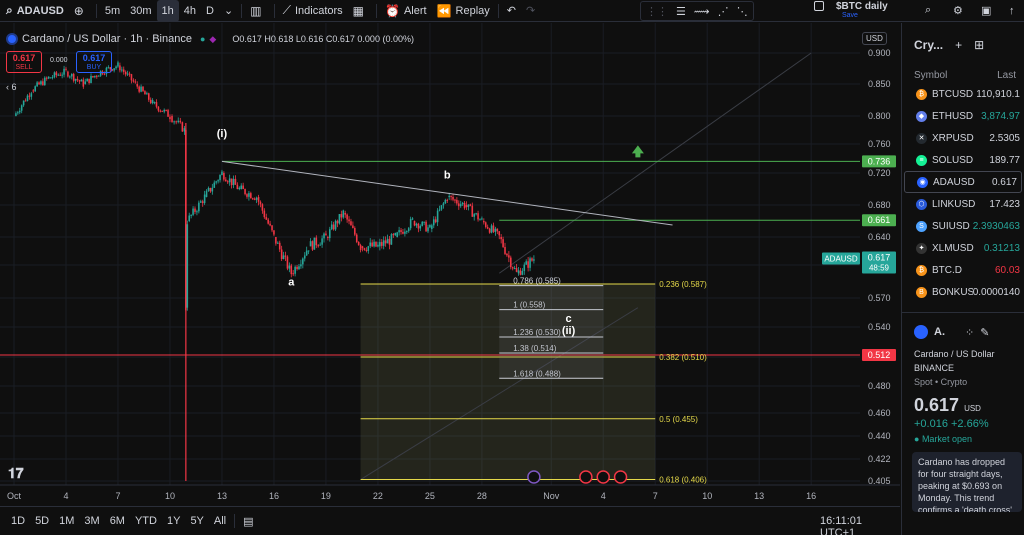 The image size is (1024, 535). Describe the element at coordinates (18, 521) in the screenshot. I see `range-1d: 1D` at that location.